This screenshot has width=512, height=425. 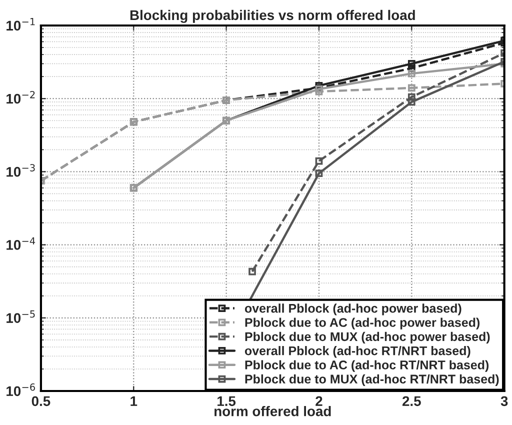 I want to click on y-tick-label: 10$^{−1}$, so click(x=20, y=24).